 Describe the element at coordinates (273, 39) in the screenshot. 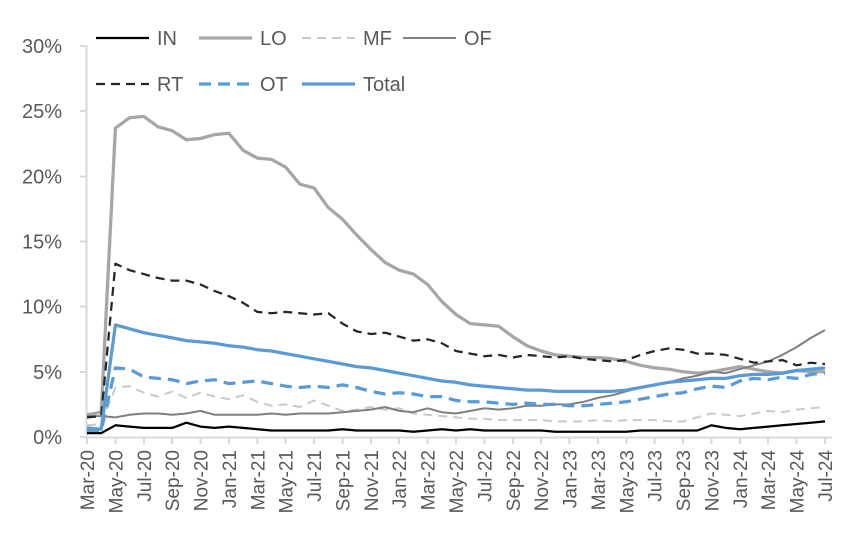

I see `legend-label-lo: LO` at that location.